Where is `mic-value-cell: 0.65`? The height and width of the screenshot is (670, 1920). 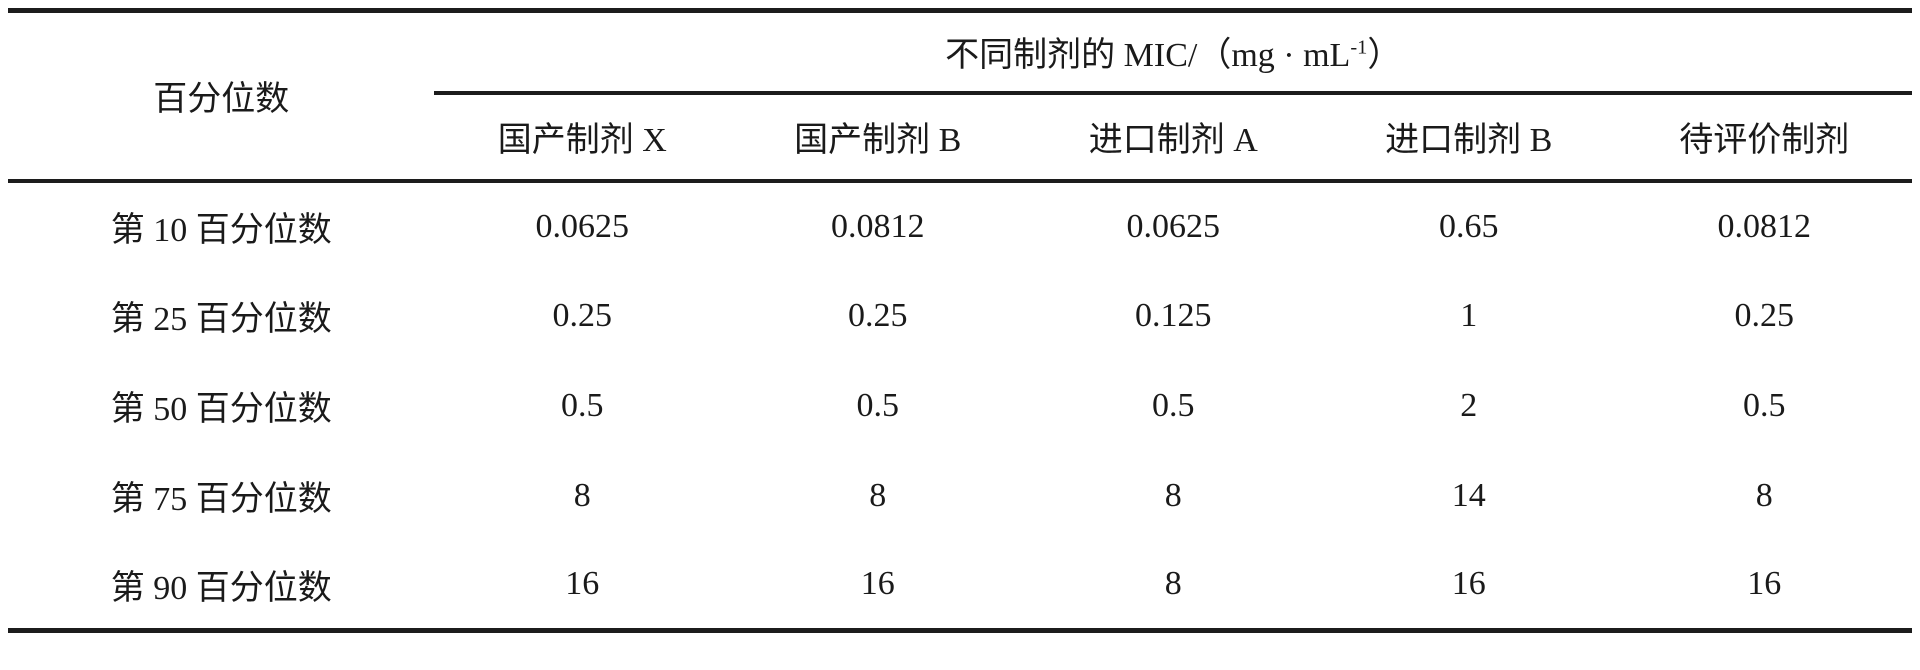
mic-value-cell: 0.65 is located at coordinates (1468, 226).